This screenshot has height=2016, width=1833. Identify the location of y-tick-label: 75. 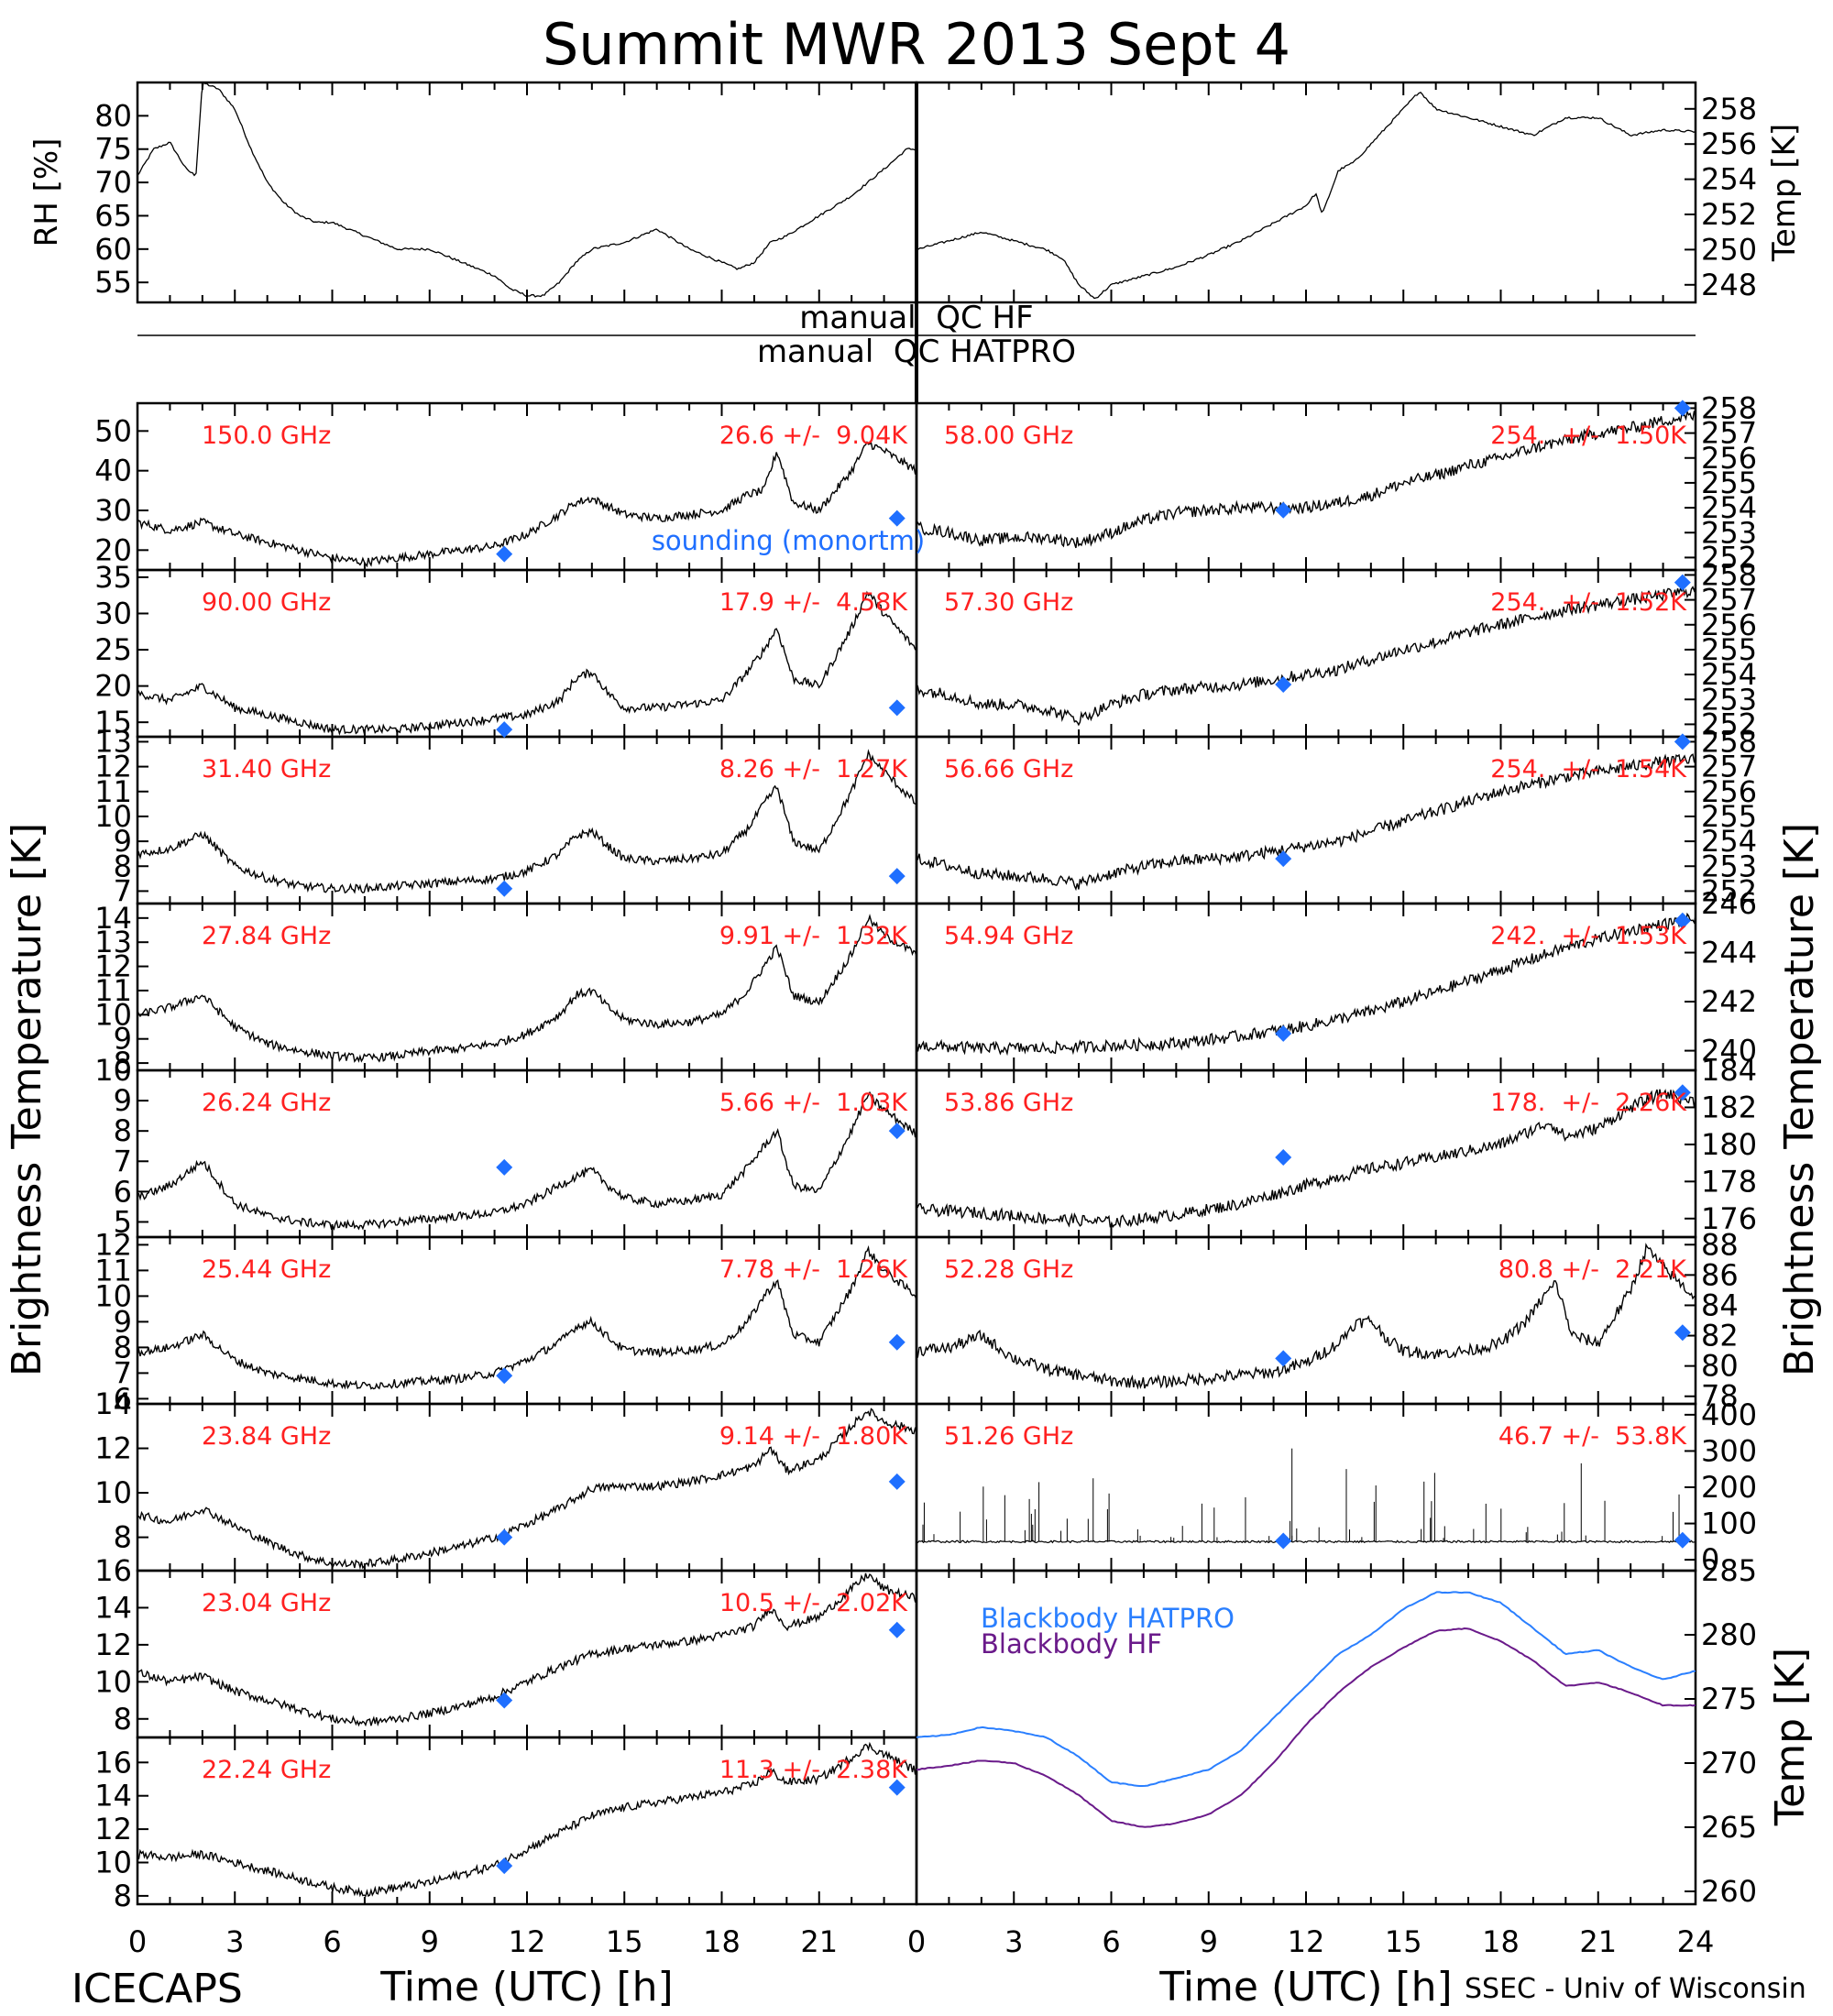
(113, 149).